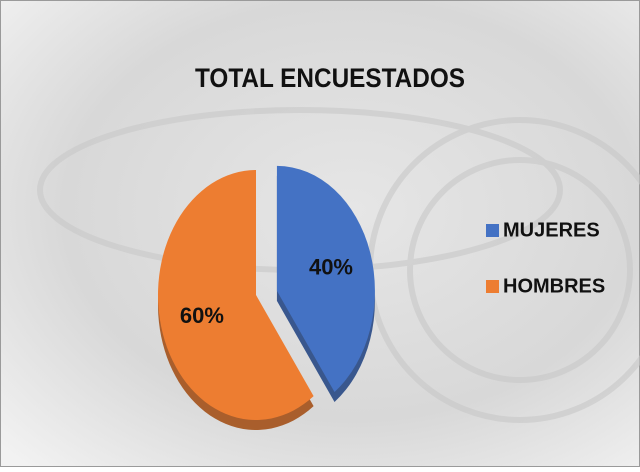  Describe the element at coordinates (202, 315) in the screenshot. I see `data-label: 60%` at that location.